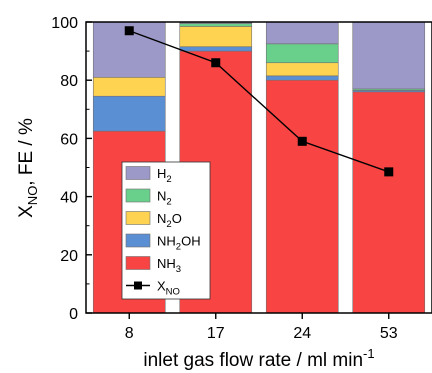 The image size is (432, 373). I want to click on legend-box, so click(166, 230).